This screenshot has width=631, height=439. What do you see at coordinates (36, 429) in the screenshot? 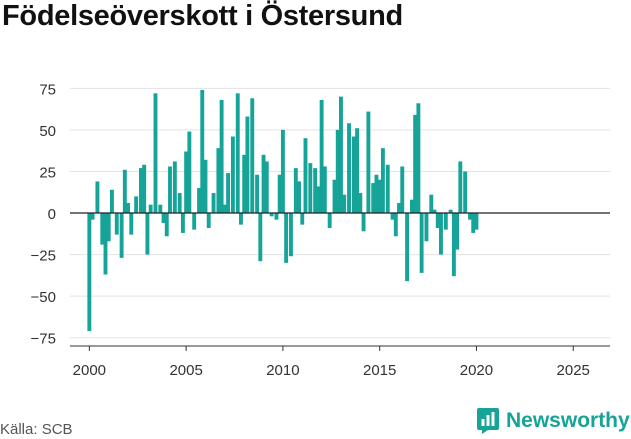
I see `source-note: Källa: SCB` at bounding box center [36, 429].